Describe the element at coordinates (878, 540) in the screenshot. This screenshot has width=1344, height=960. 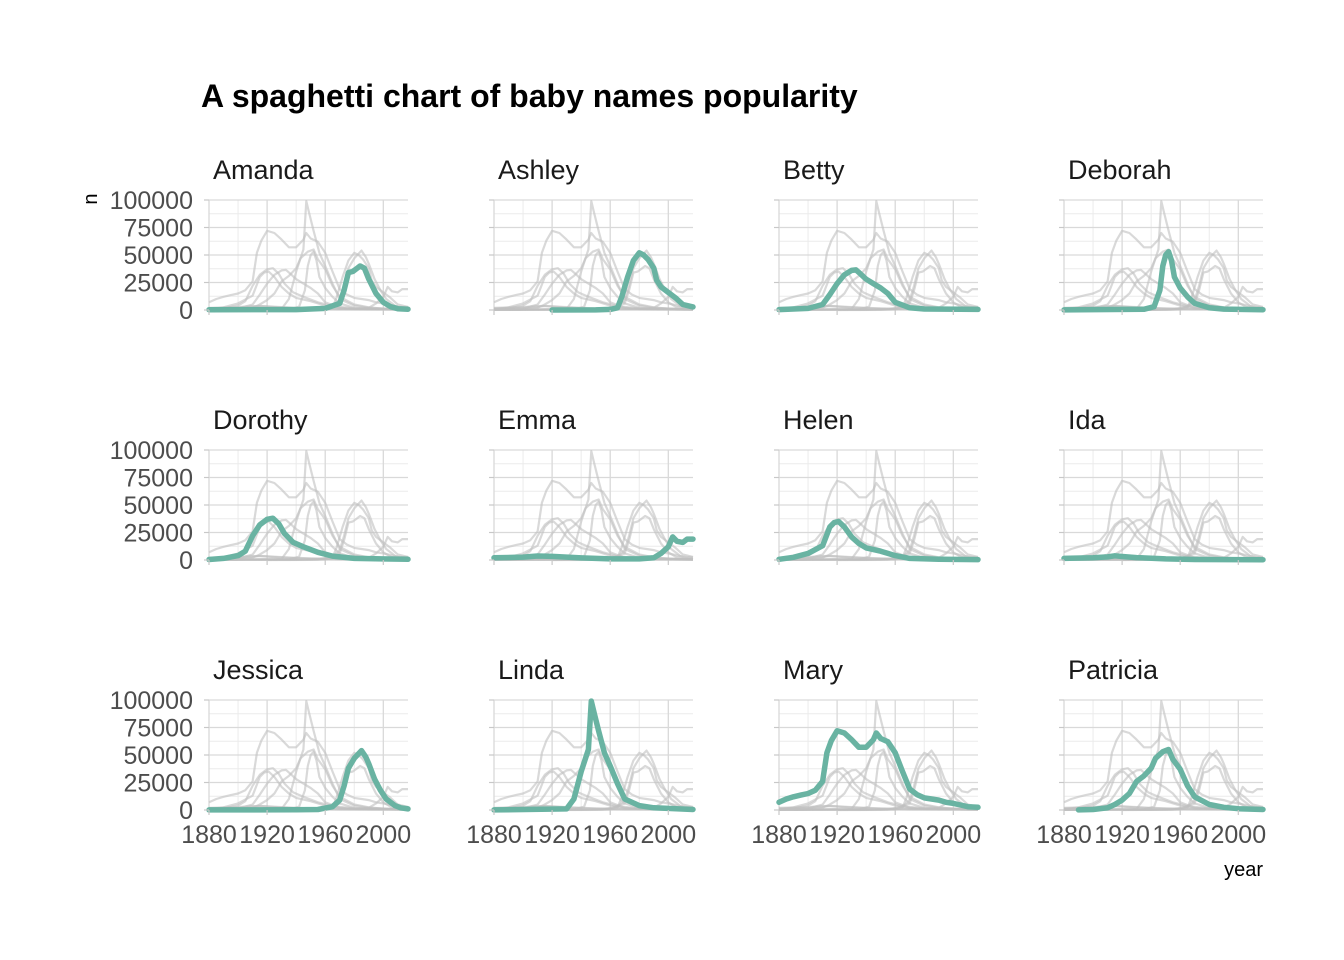
I see `highlight-line-helen` at that location.